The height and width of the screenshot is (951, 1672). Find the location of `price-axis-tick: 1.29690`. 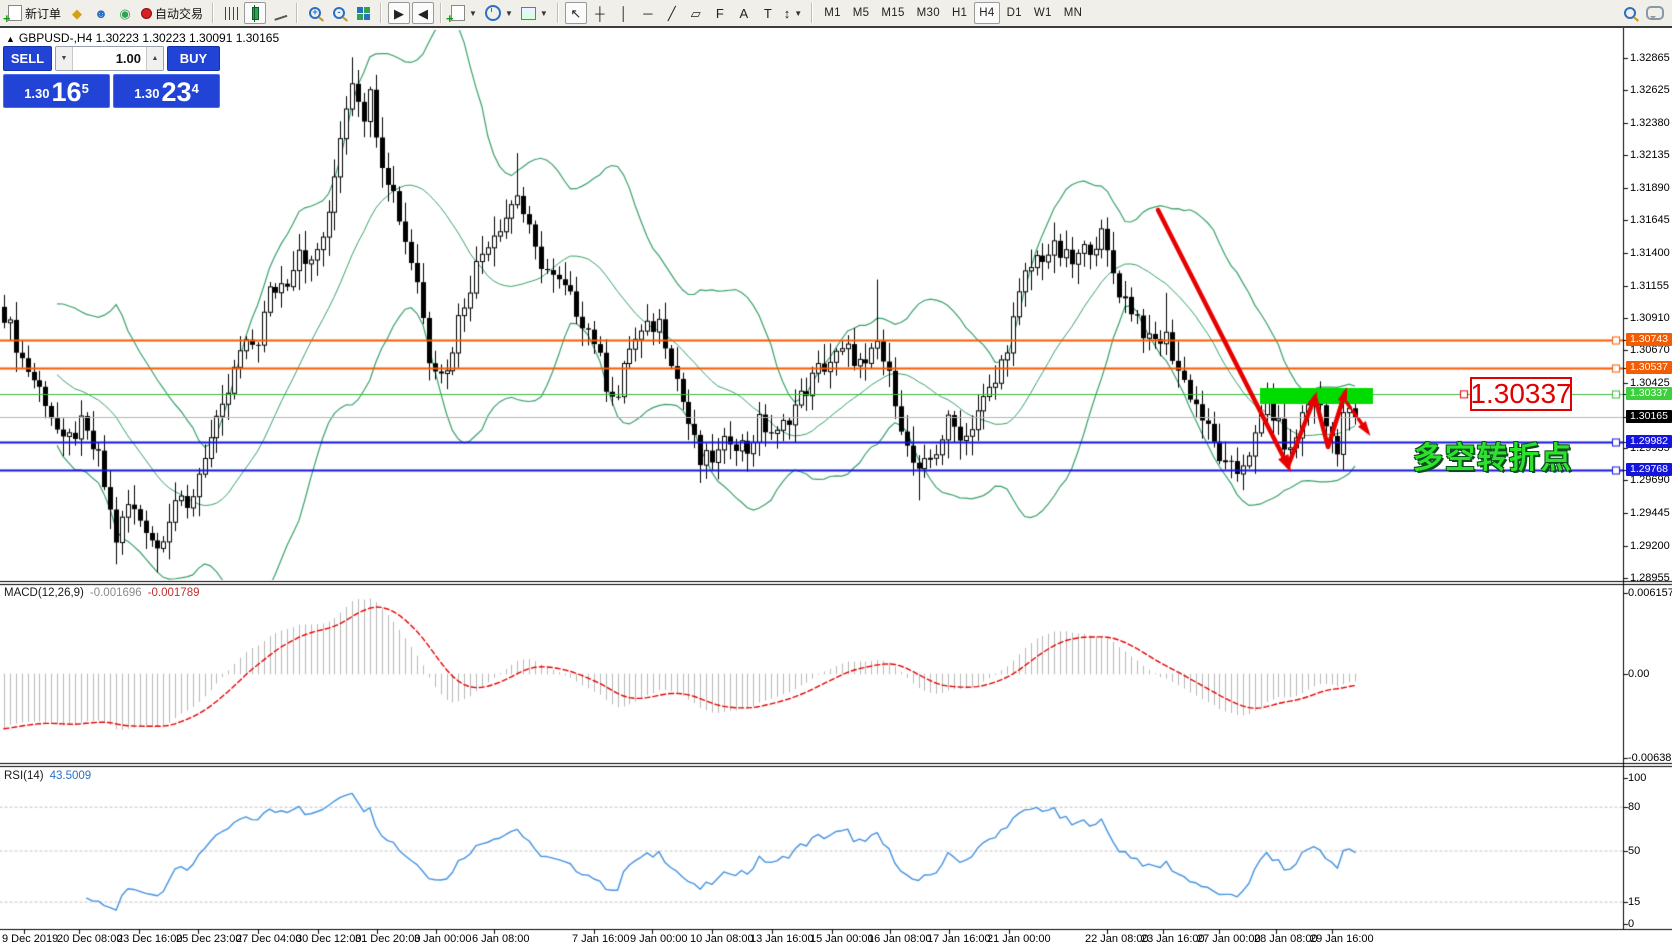

price-axis-tick: 1.29690 is located at coordinates (1650, 480).